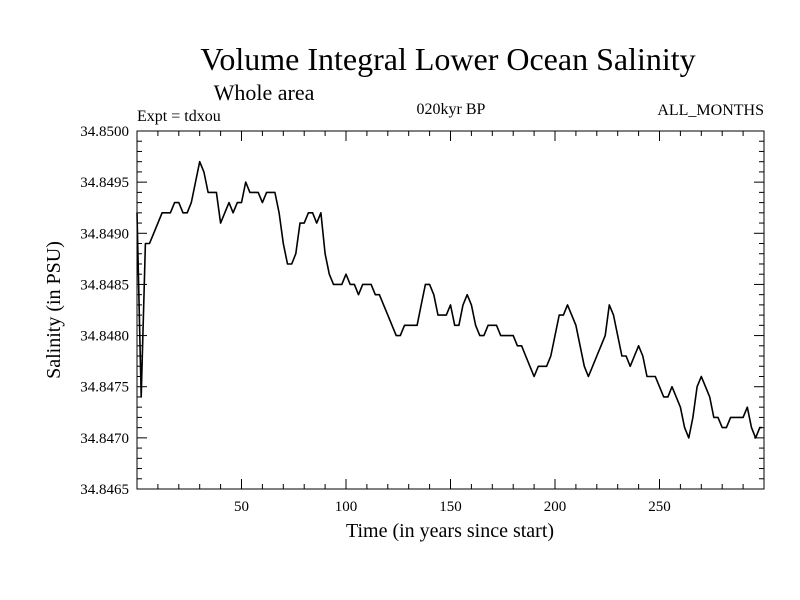 The height and width of the screenshot is (600, 800). Describe the element at coordinates (447, 59) in the screenshot. I see `chart-title: Volume Integral Lower Ocean Salinity` at that location.